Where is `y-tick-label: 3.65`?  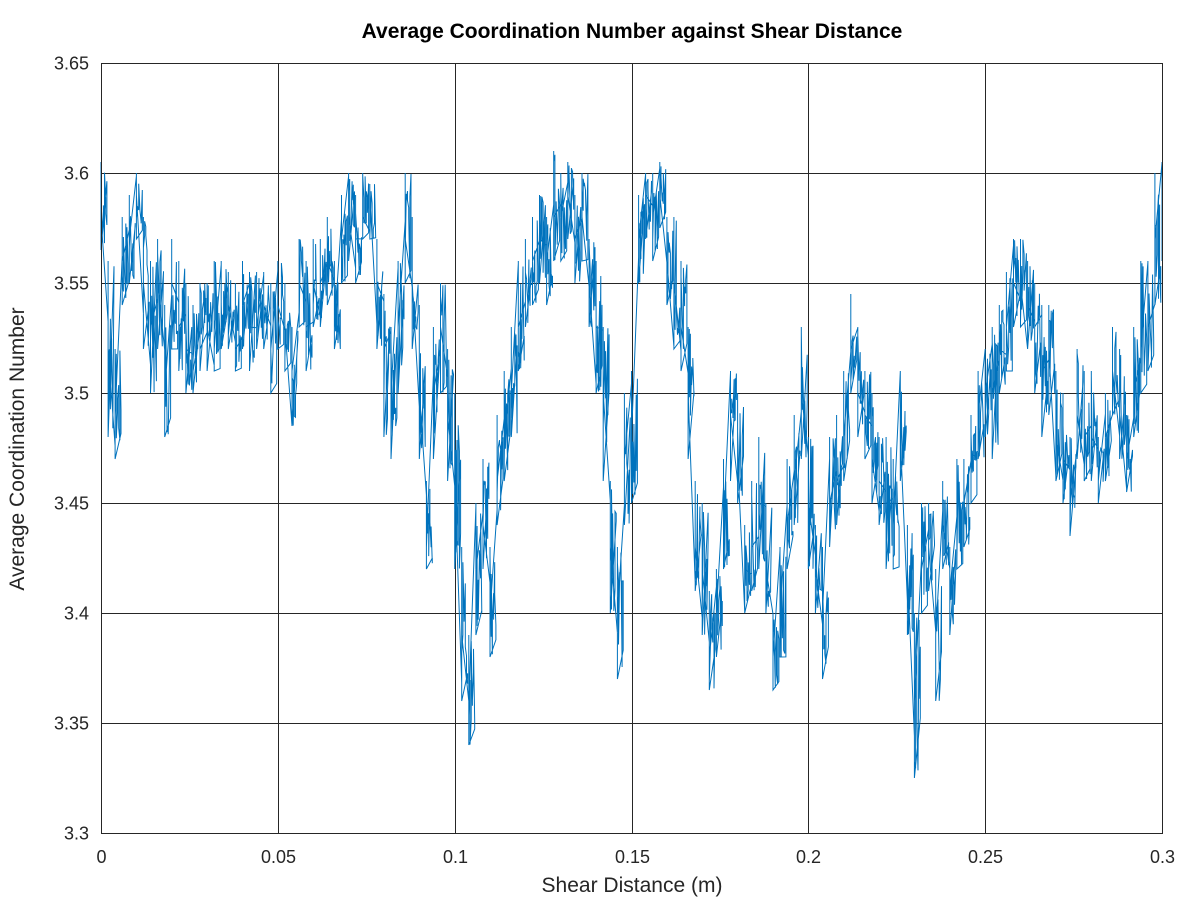 y-tick-label: 3.65 is located at coordinates (71, 64).